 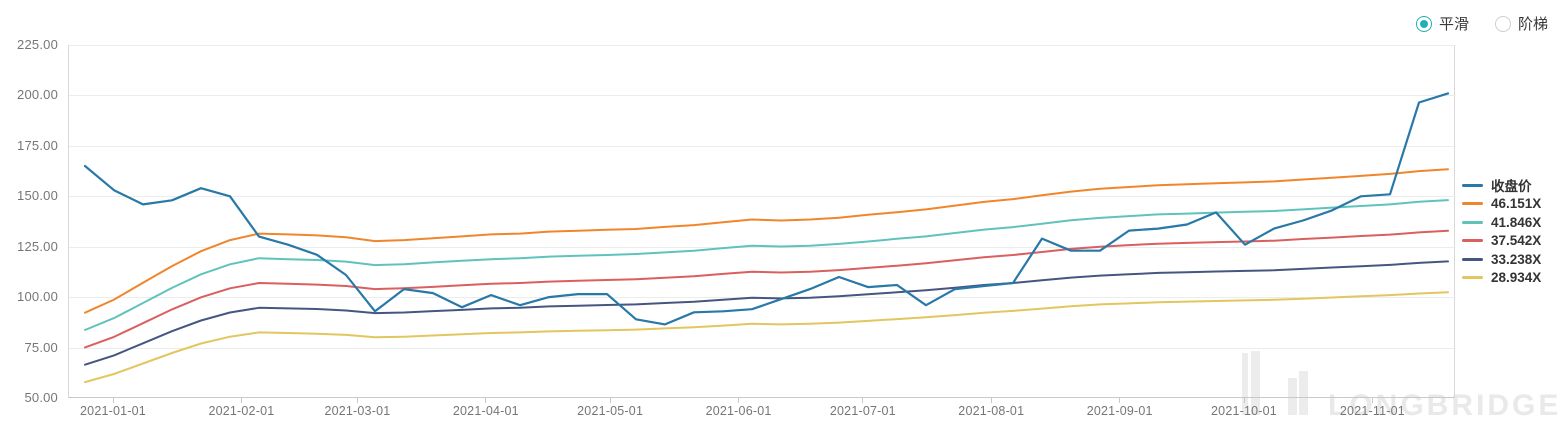 I want to click on y-axis-label: 200.00, so click(x=37, y=95).